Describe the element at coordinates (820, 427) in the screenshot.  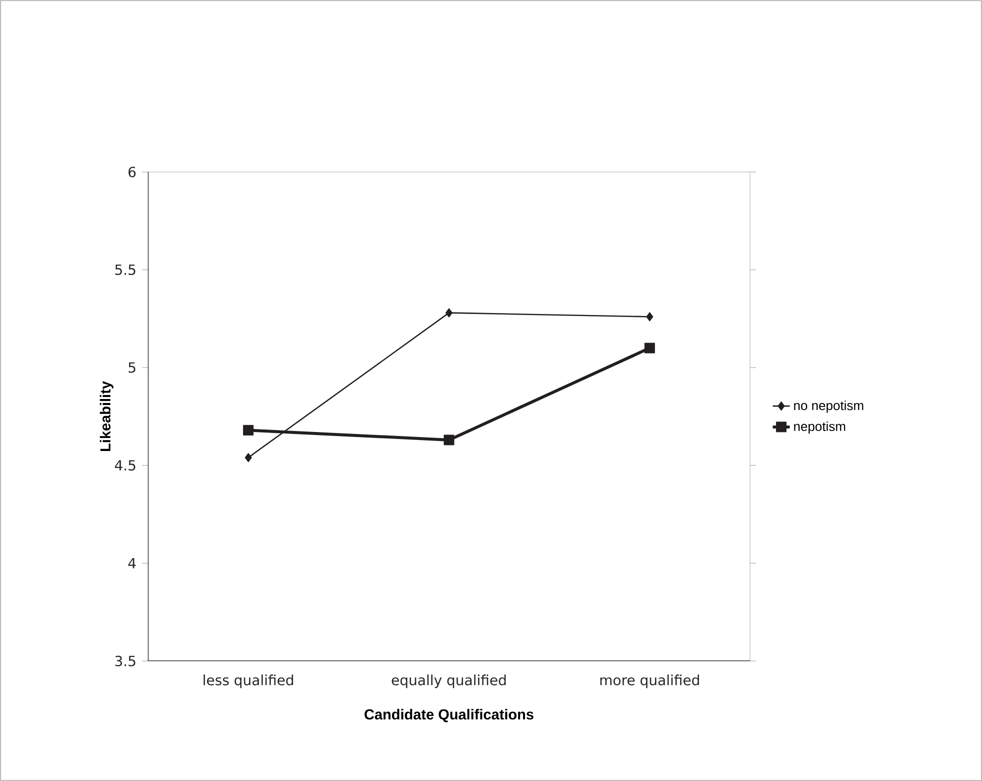
I see `legend-label: nepotism` at that location.